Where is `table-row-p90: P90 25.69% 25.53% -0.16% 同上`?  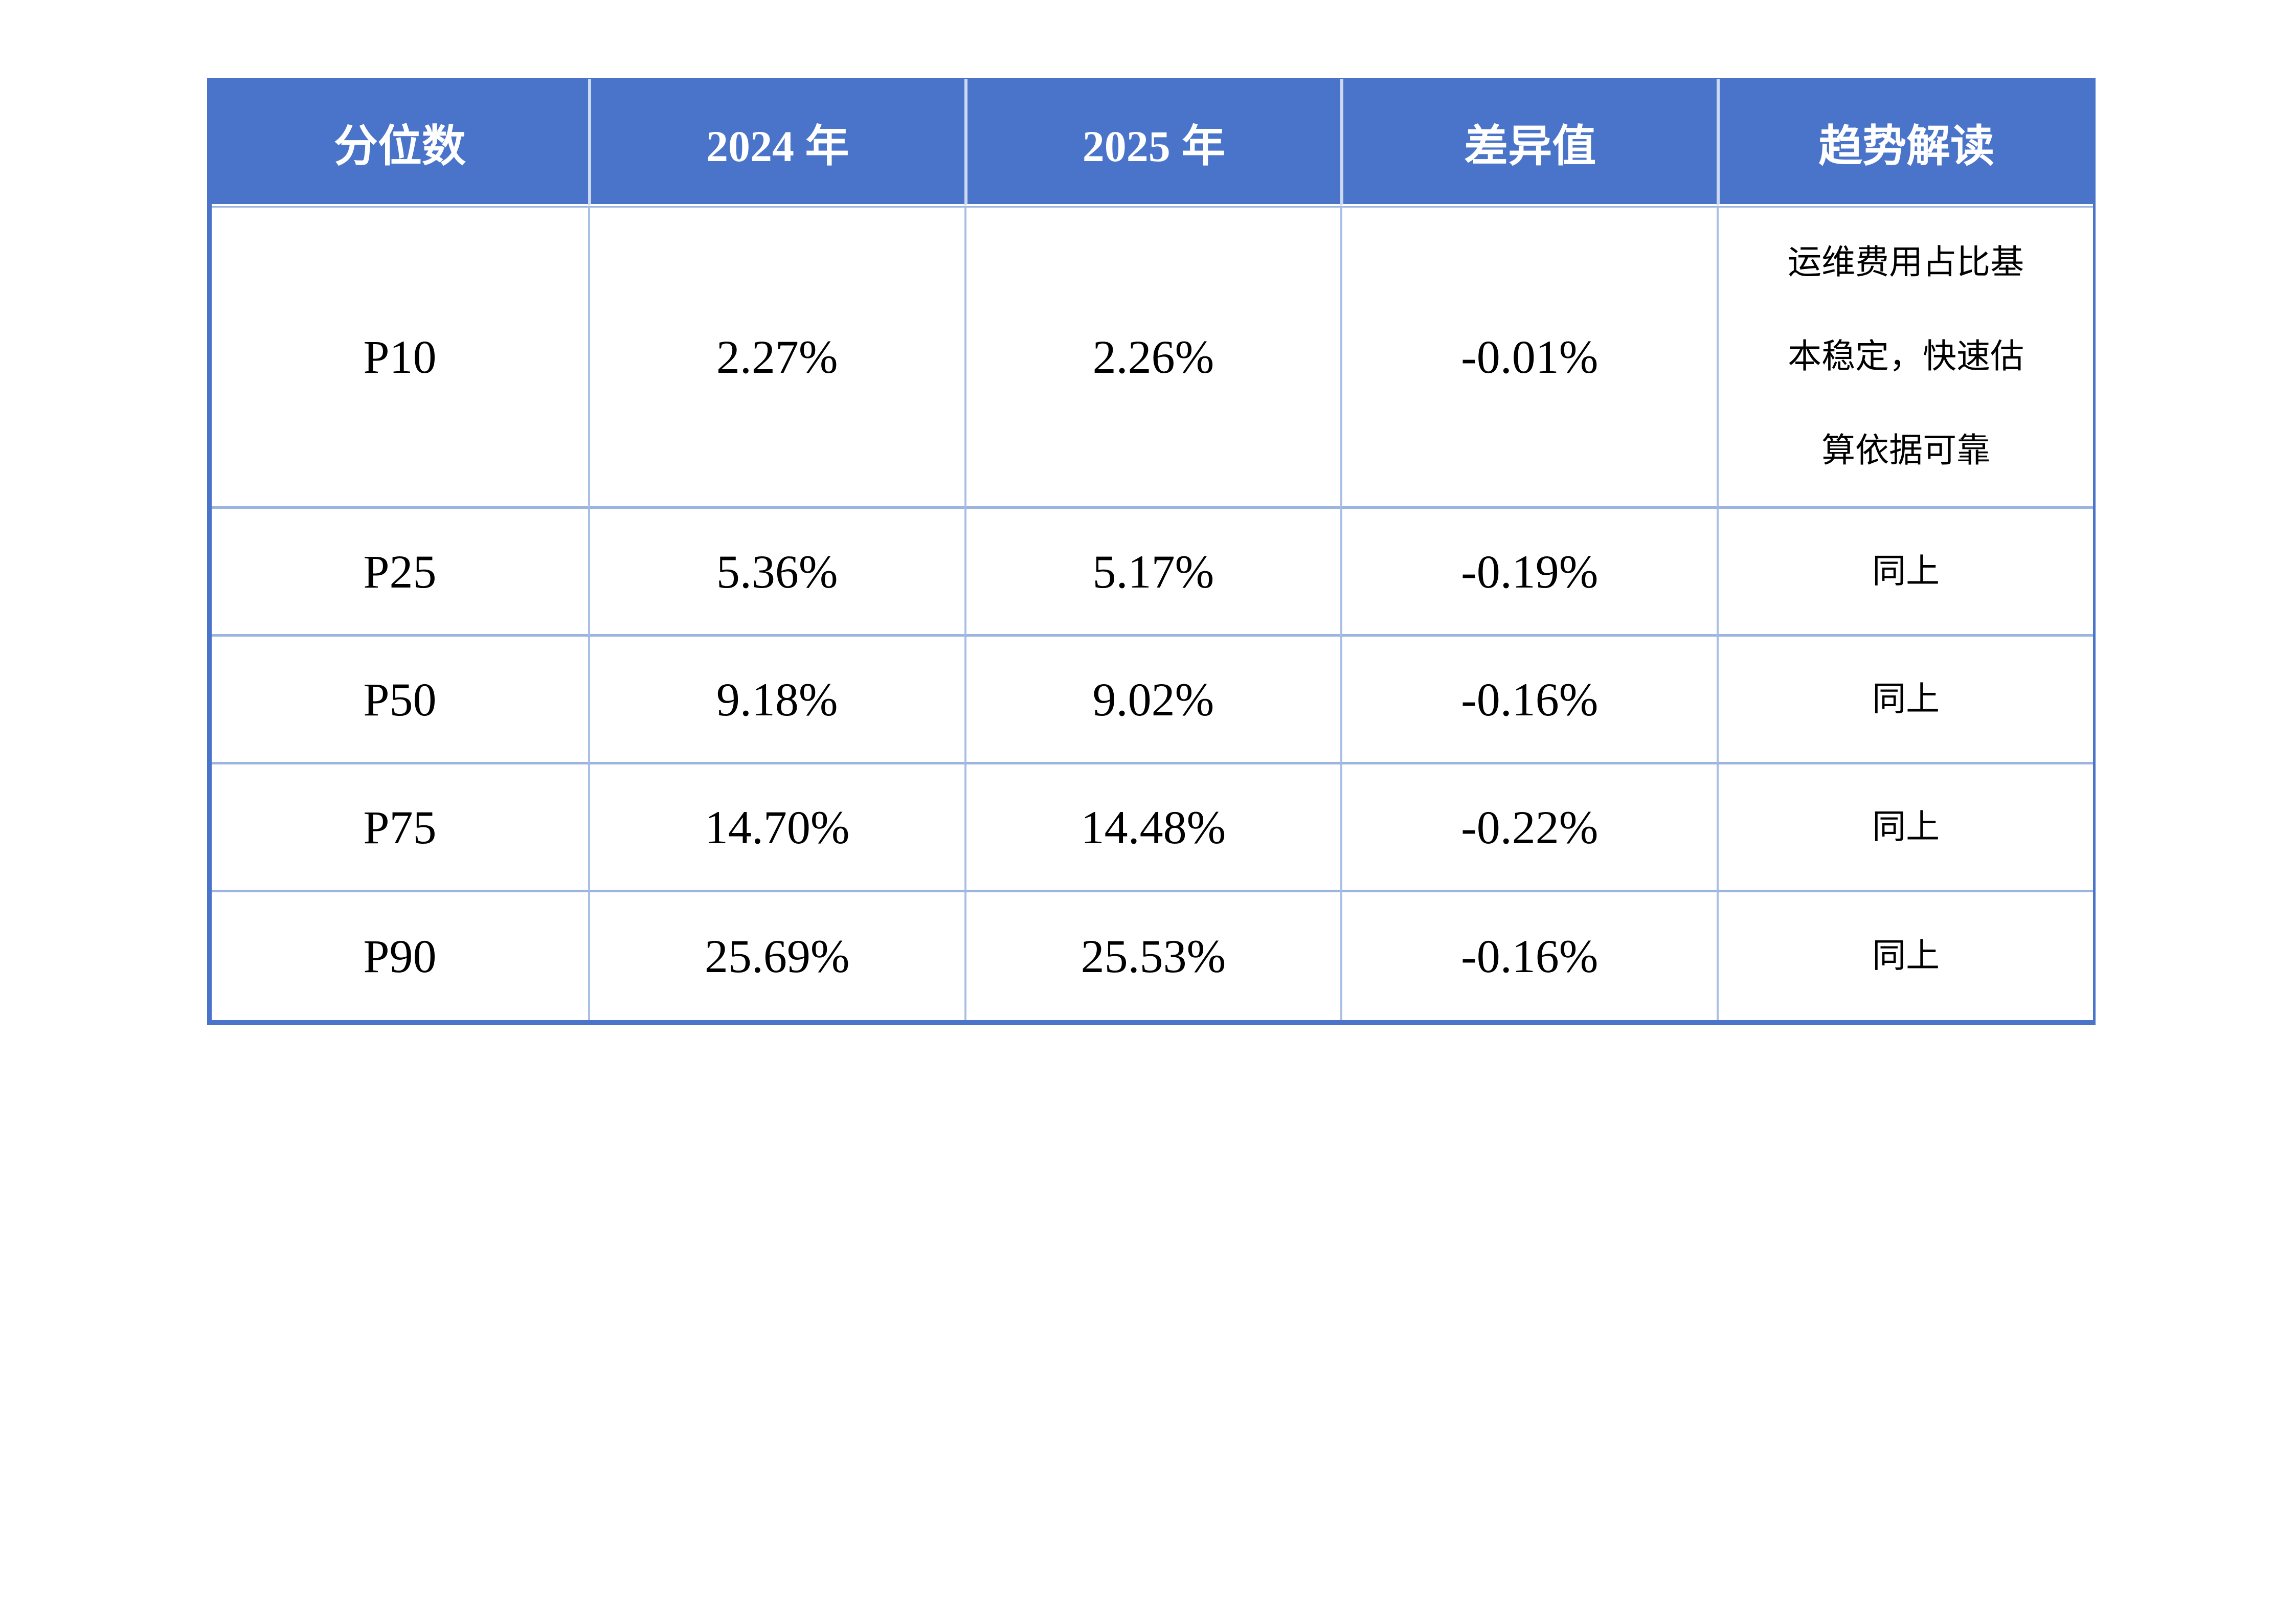
table-row-p90: P90 25.69% 25.53% -0.16% 同上 is located at coordinates (1152, 956).